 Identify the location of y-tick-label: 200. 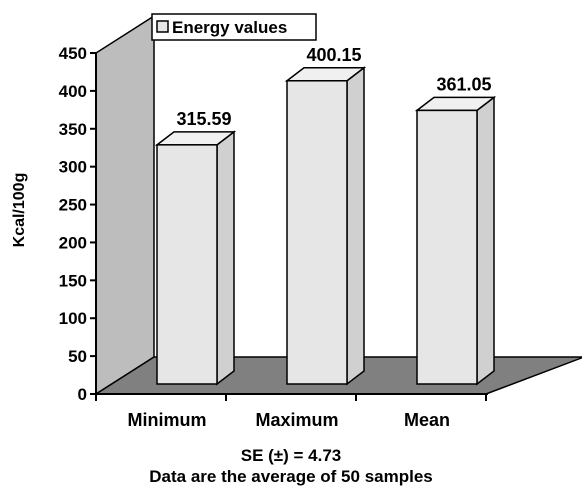
(73, 242).